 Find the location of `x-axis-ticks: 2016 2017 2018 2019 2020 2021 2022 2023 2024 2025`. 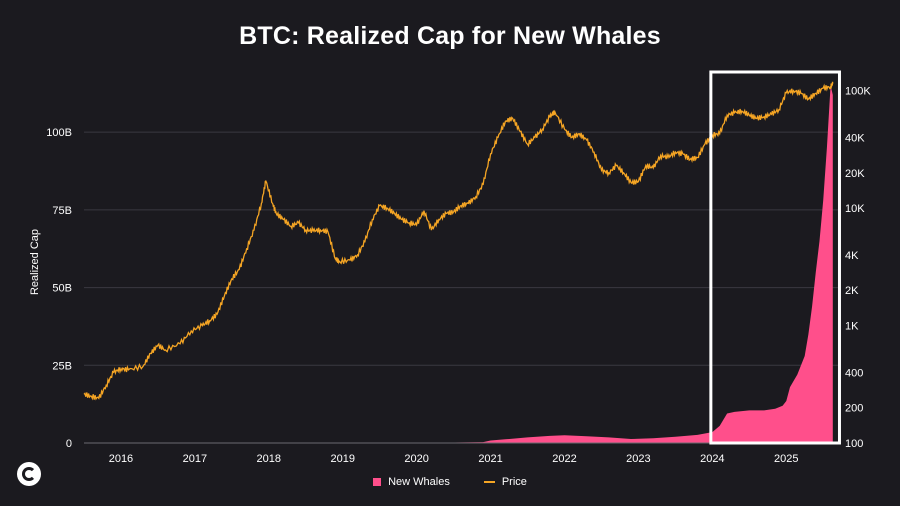

x-axis-ticks: 2016 2017 2018 2019 2020 2021 2022 2023 2024 2025 is located at coordinates (454, 459).